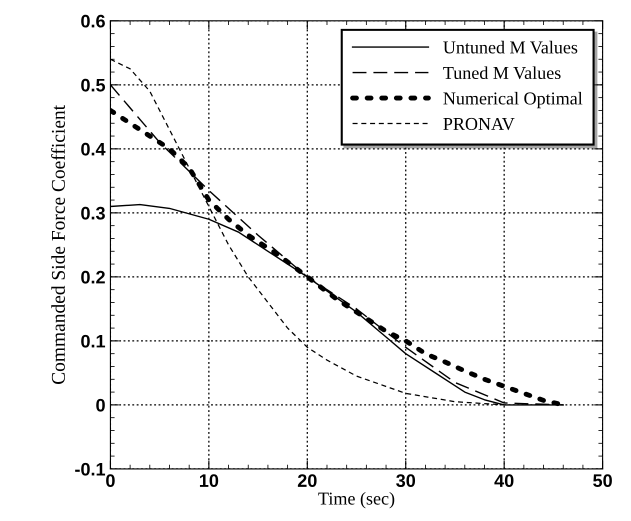 The image size is (631, 521). What do you see at coordinates (356, 500) in the screenshot?
I see `x-axis-title: Time (sec)` at bounding box center [356, 500].